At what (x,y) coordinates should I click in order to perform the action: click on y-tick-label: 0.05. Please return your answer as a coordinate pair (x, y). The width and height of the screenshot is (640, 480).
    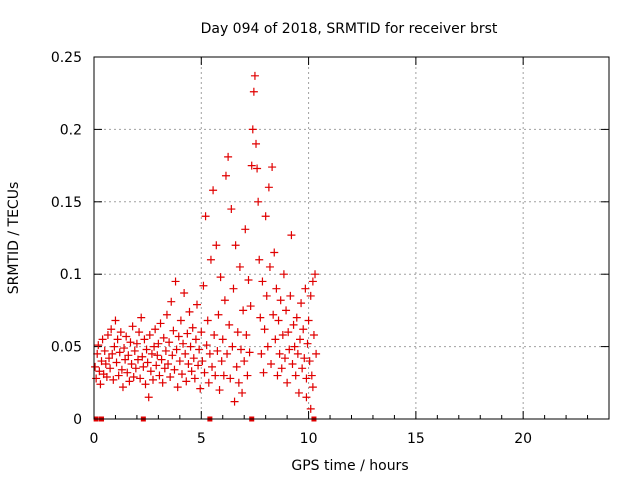
    Looking at the image, I should click on (66, 348).